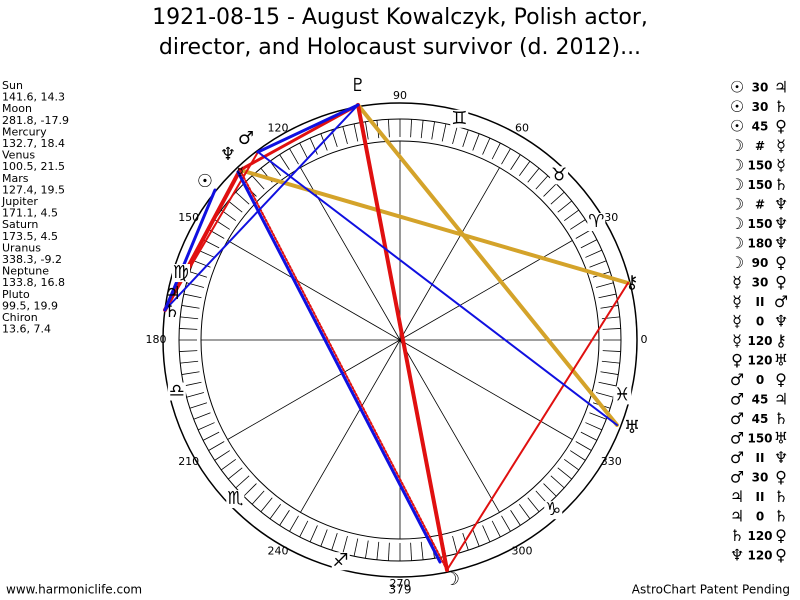  What do you see at coordinates (781, 145) in the screenshot?
I see `aspect-to: ☿` at bounding box center [781, 145].